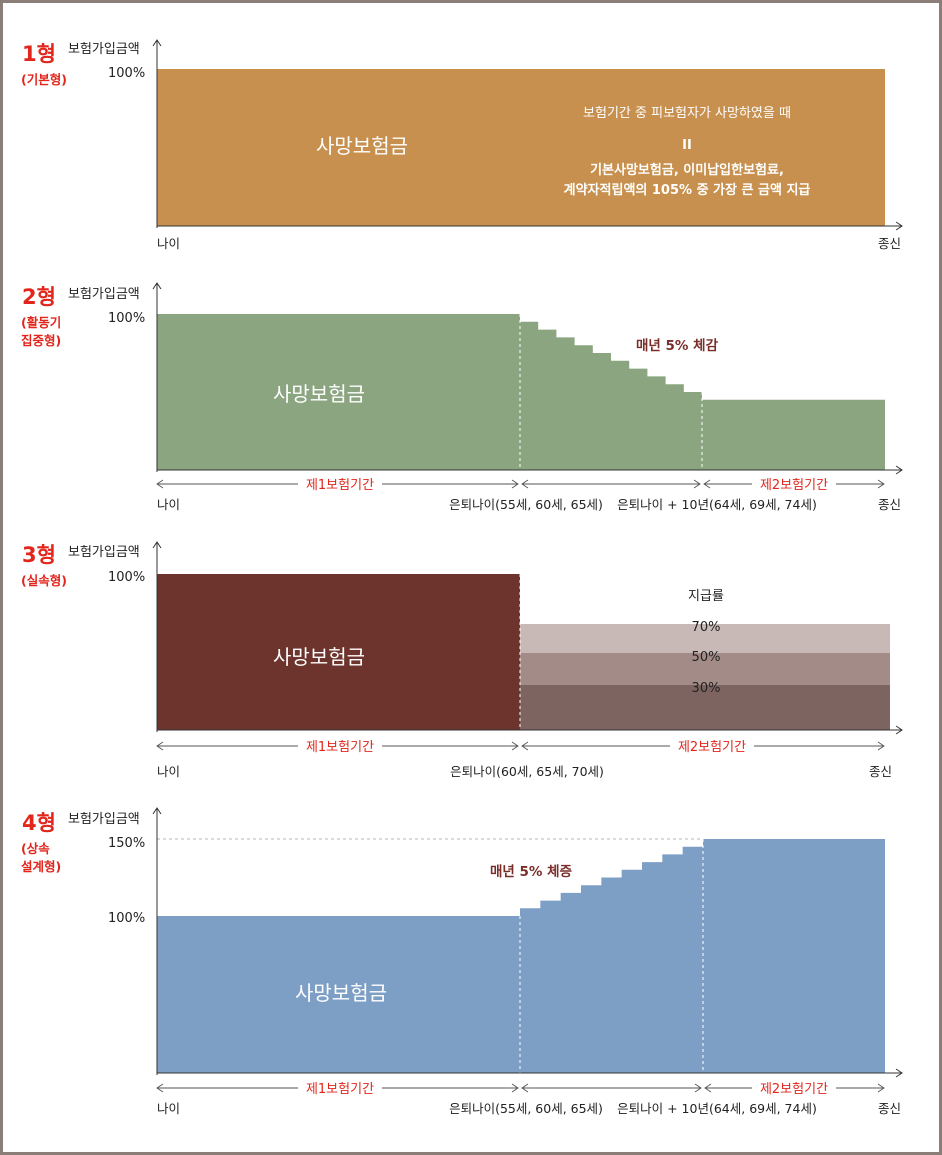  I want to click on type2-subtitle-line1: (활동기, so click(41, 322).